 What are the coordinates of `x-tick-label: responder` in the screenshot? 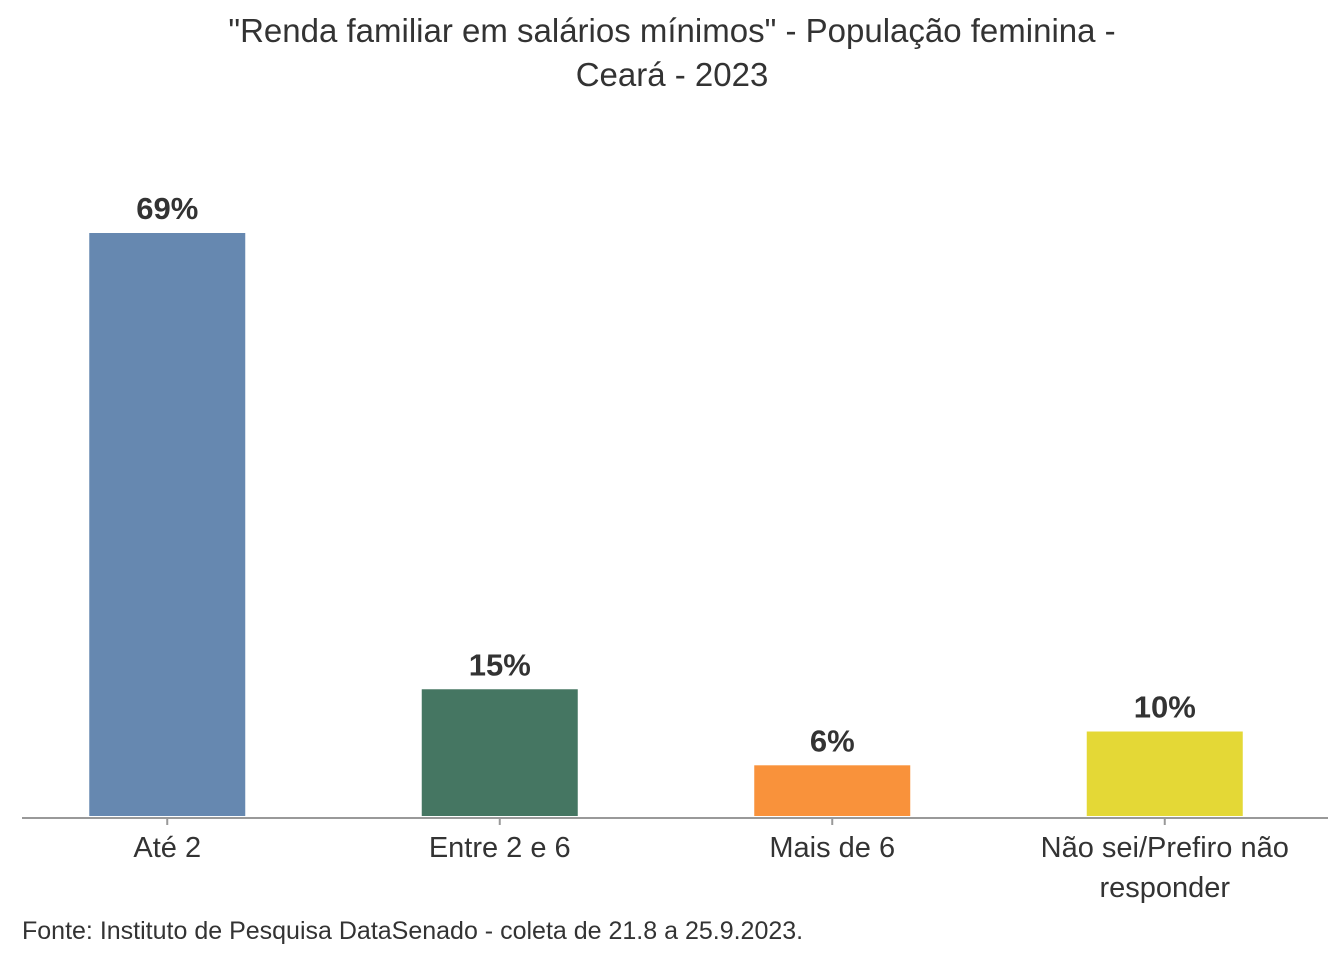 It's located at (1164, 888).